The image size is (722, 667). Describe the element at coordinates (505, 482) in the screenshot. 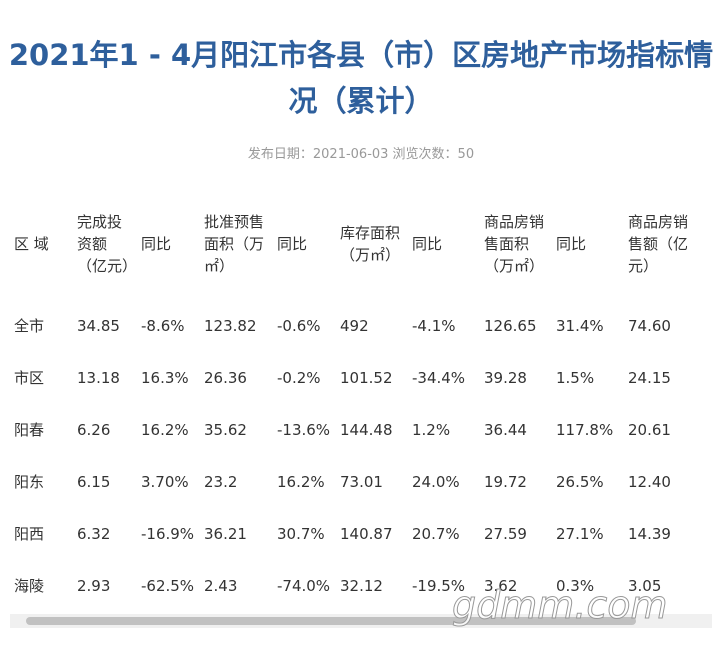

I see `cell: 19.72` at that location.